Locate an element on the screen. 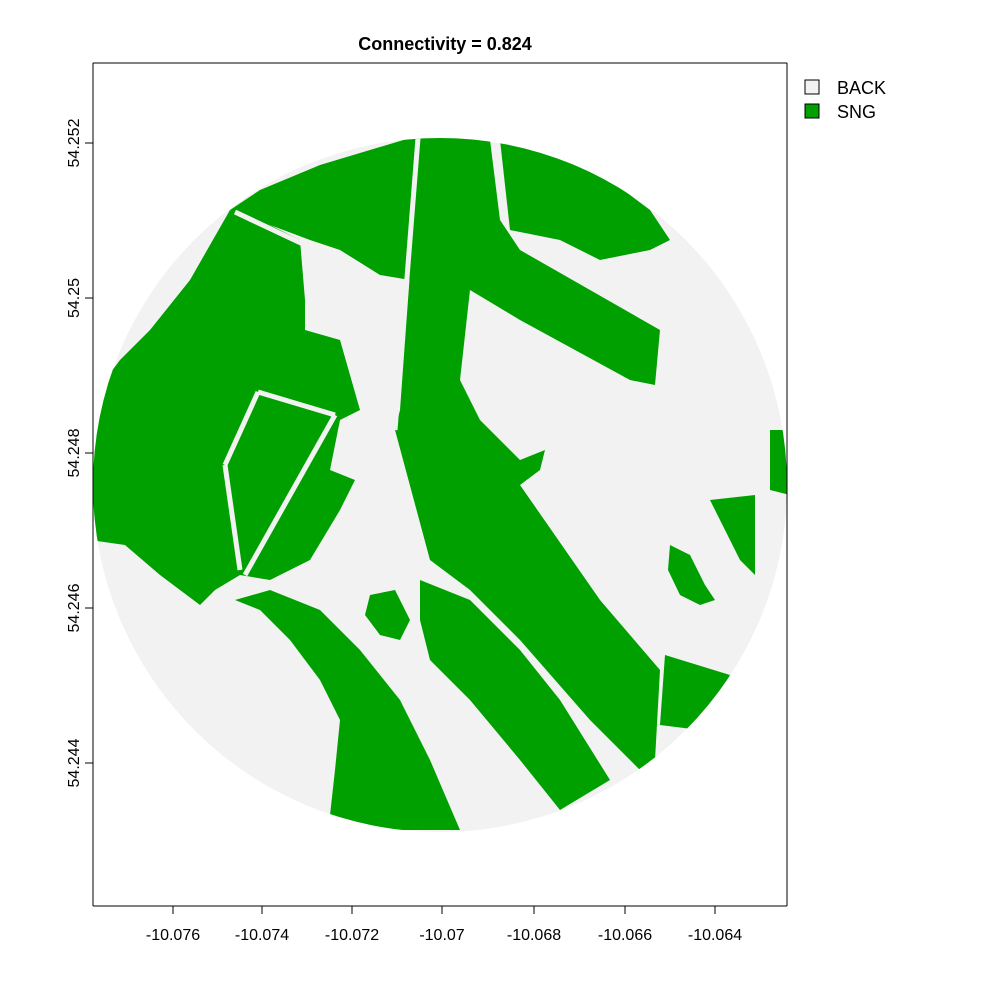  y-tick-label: 54.246 is located at coordinates (74, 607).